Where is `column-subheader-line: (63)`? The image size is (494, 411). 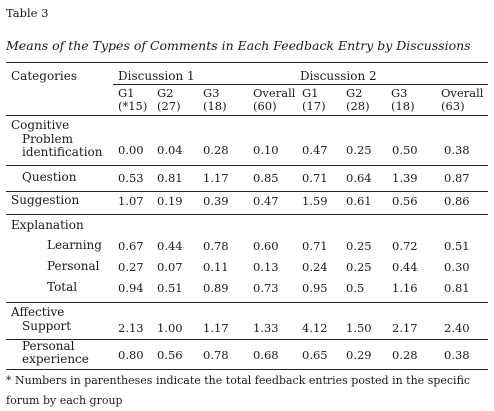
column-subheader-line: (63) is located at coordinates (453, 106).